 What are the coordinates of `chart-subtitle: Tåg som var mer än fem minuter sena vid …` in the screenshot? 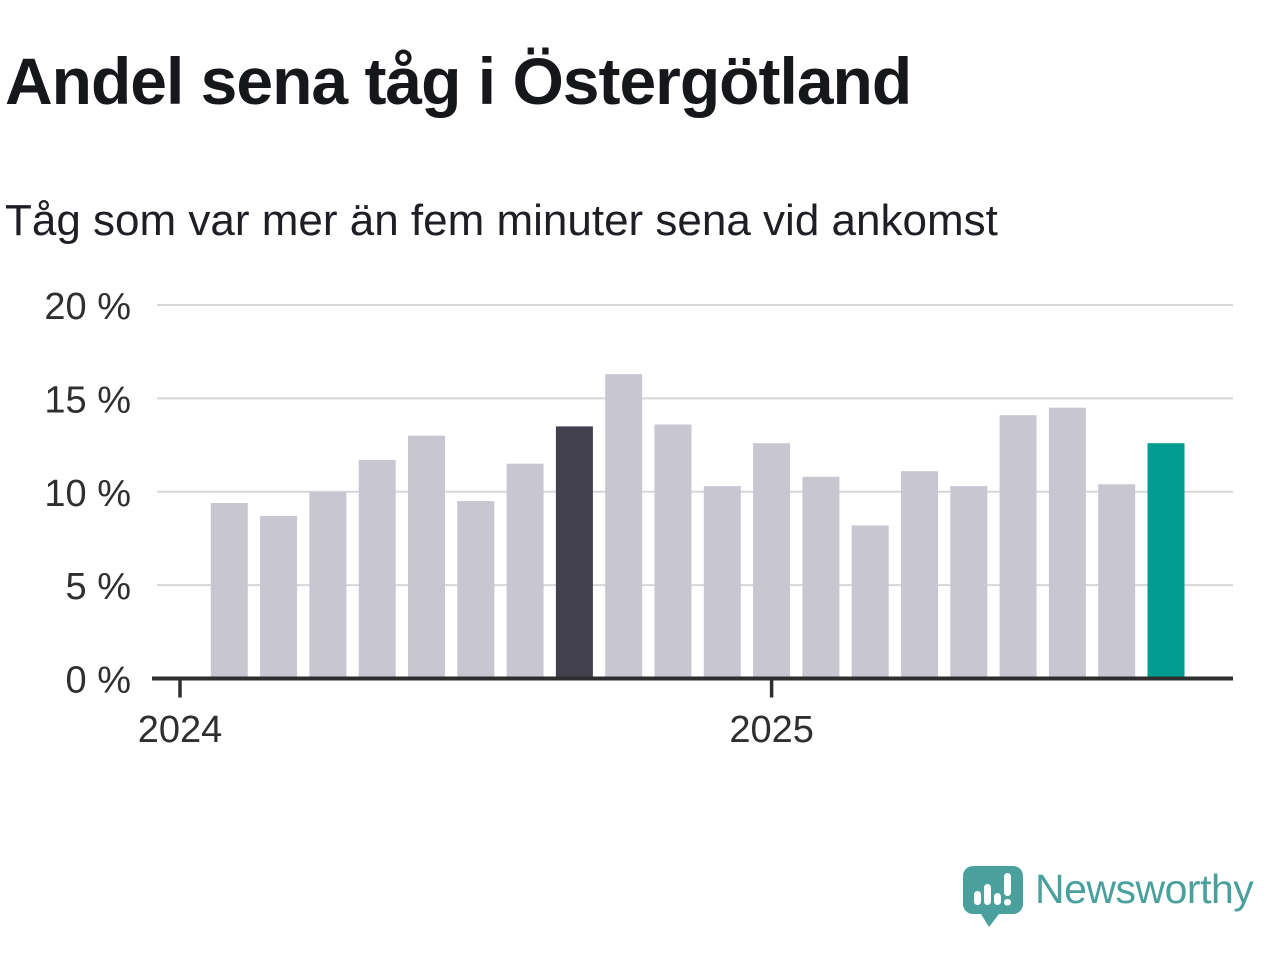 It's located at (501, 220).